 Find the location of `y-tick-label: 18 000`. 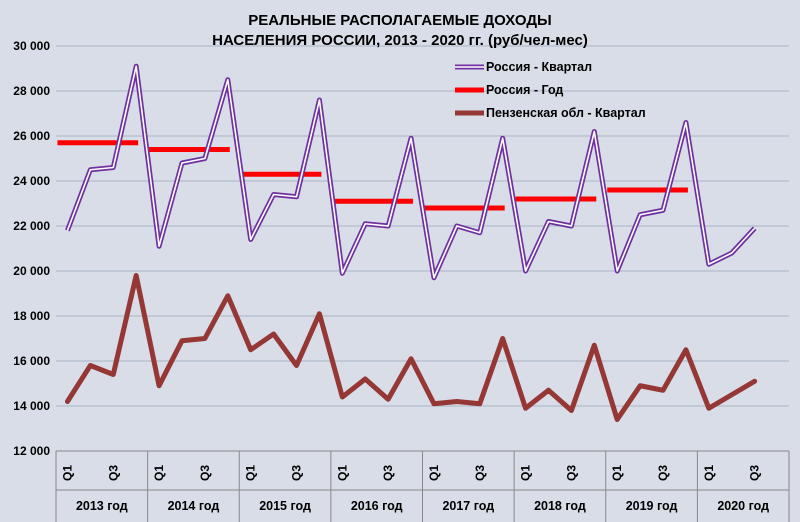

y-tick-label: 18 000 is located at coordinates (31, 316).